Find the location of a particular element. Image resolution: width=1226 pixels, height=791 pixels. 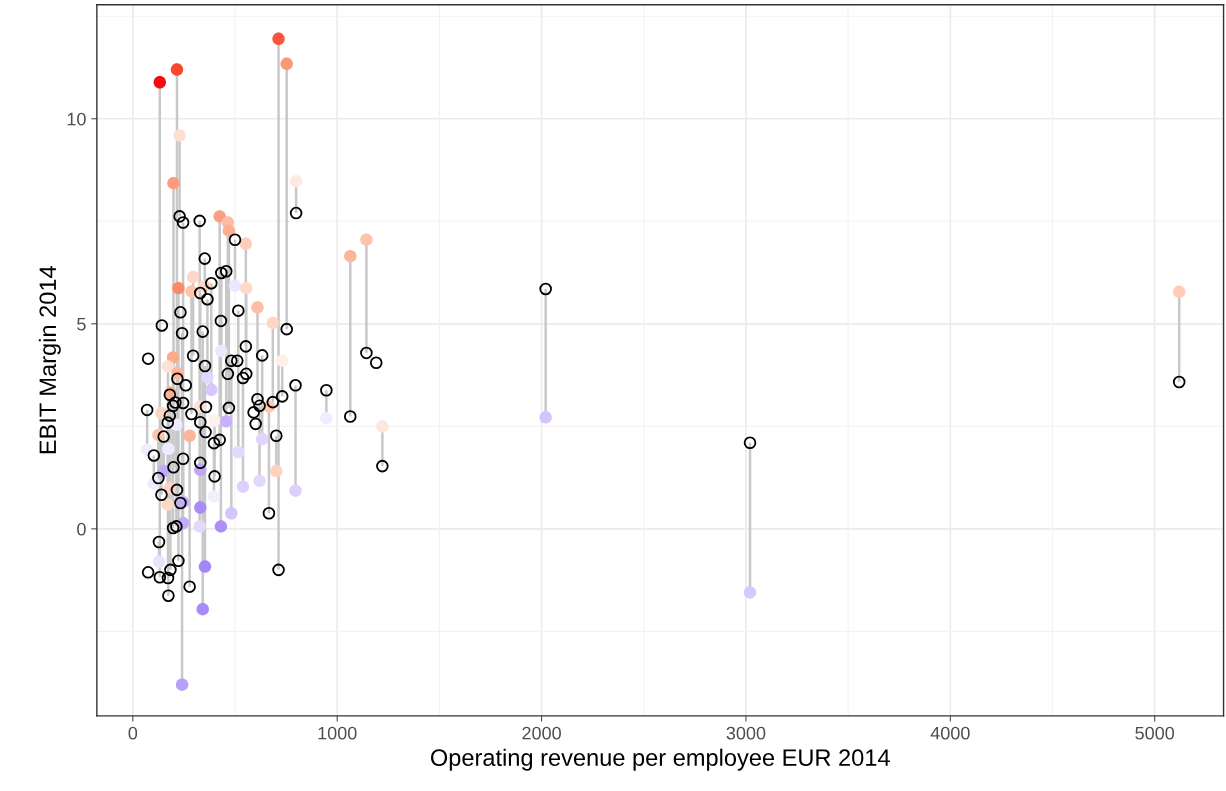

x-tick-label: 4000 is located at coordinates (950, 733).